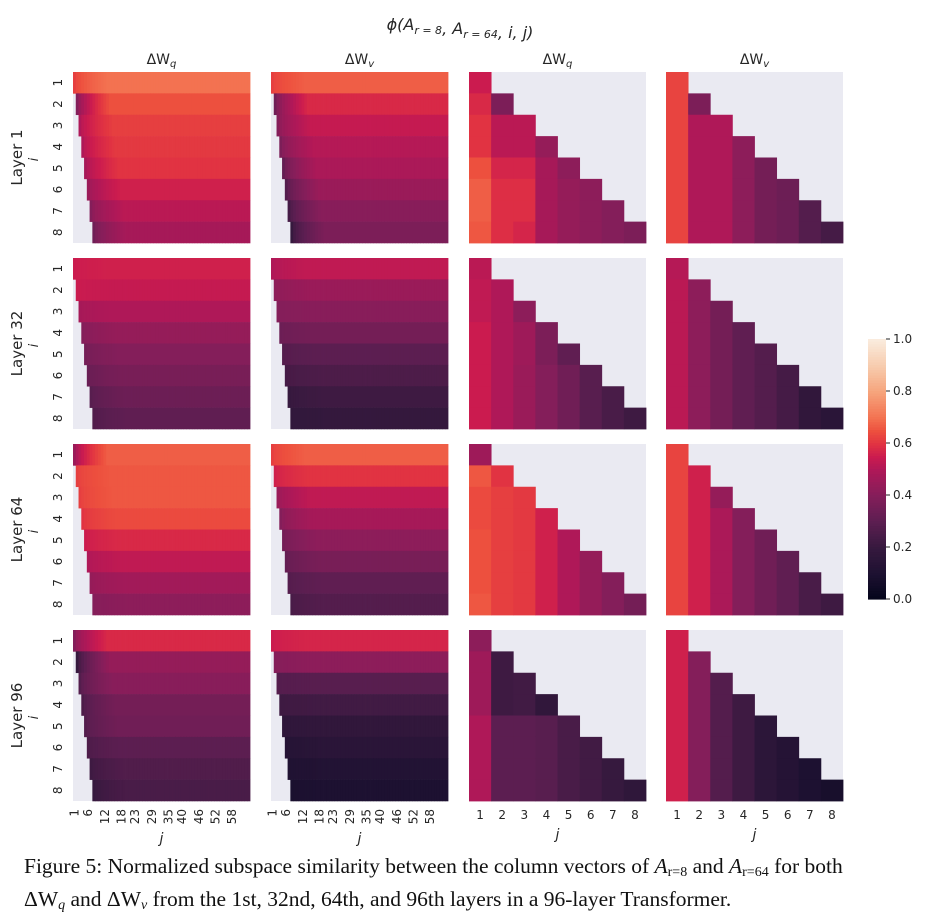  I want to click on x-tick-label: 6, so click(88, 813).